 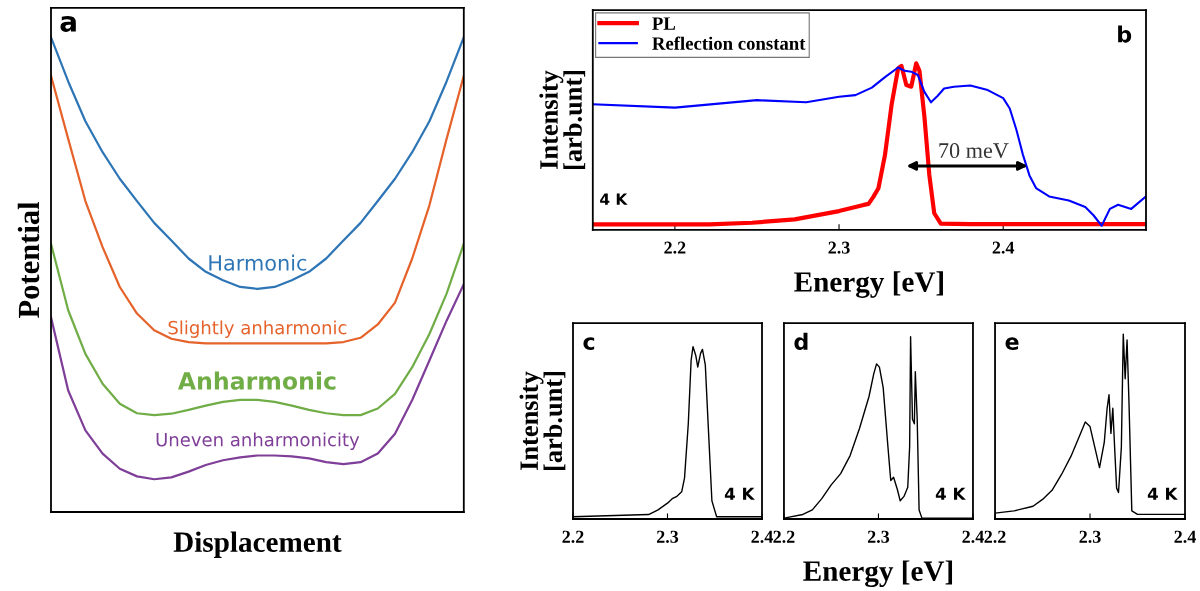 I want to click on series-label: Harmonic, so click(x=258, y=262).